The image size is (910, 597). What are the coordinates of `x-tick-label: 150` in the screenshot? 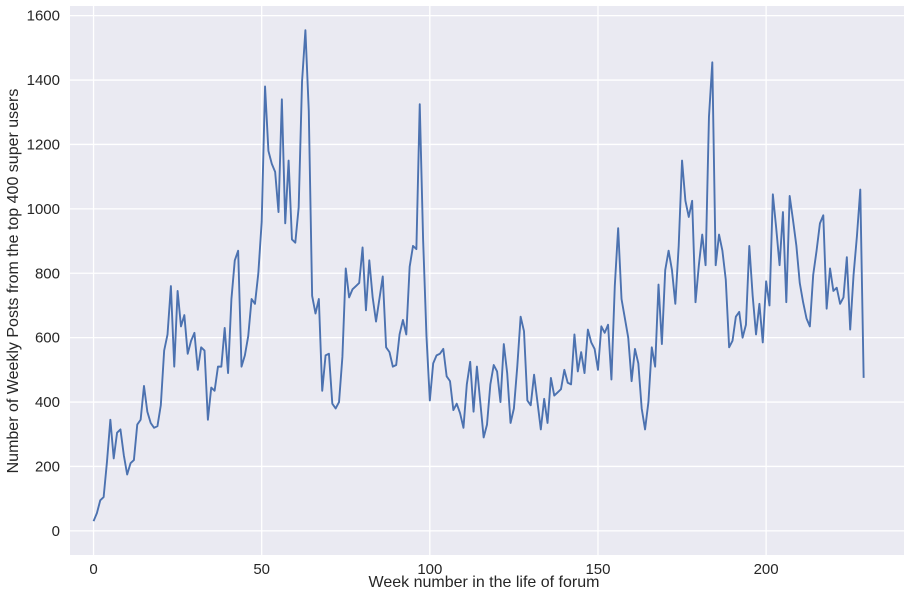 It's located at (597, 569).